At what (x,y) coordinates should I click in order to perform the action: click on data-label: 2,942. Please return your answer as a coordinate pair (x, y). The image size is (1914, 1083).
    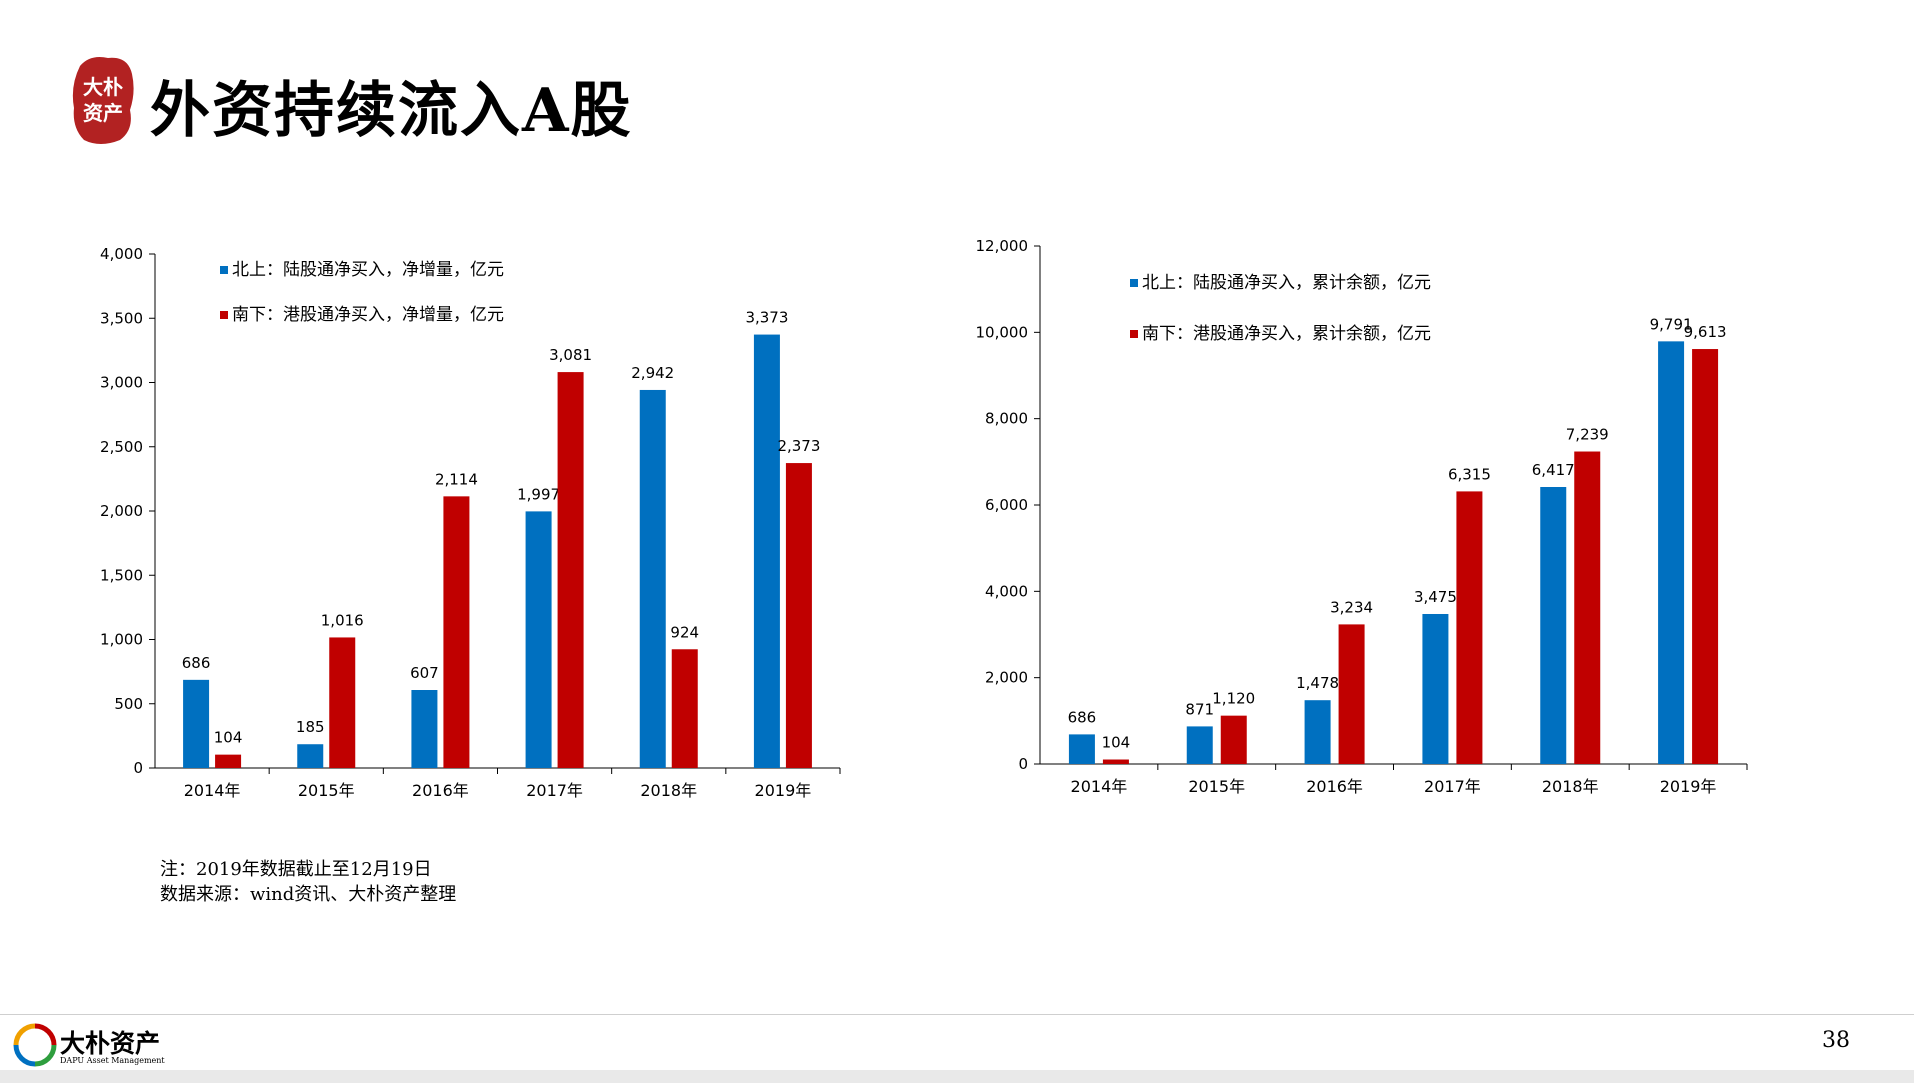
    Looking at the image, I should click on (652, 373).